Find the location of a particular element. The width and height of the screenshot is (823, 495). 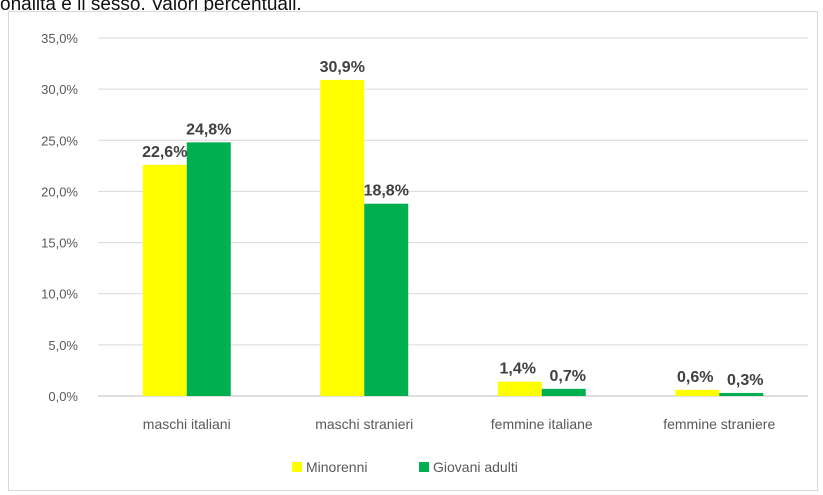

y-axis-ticks: 0,0% 5,0% 10,0% 15,0% 20,0% 25,0% 30,0% 35,0% is located at coordinates (59, 217).